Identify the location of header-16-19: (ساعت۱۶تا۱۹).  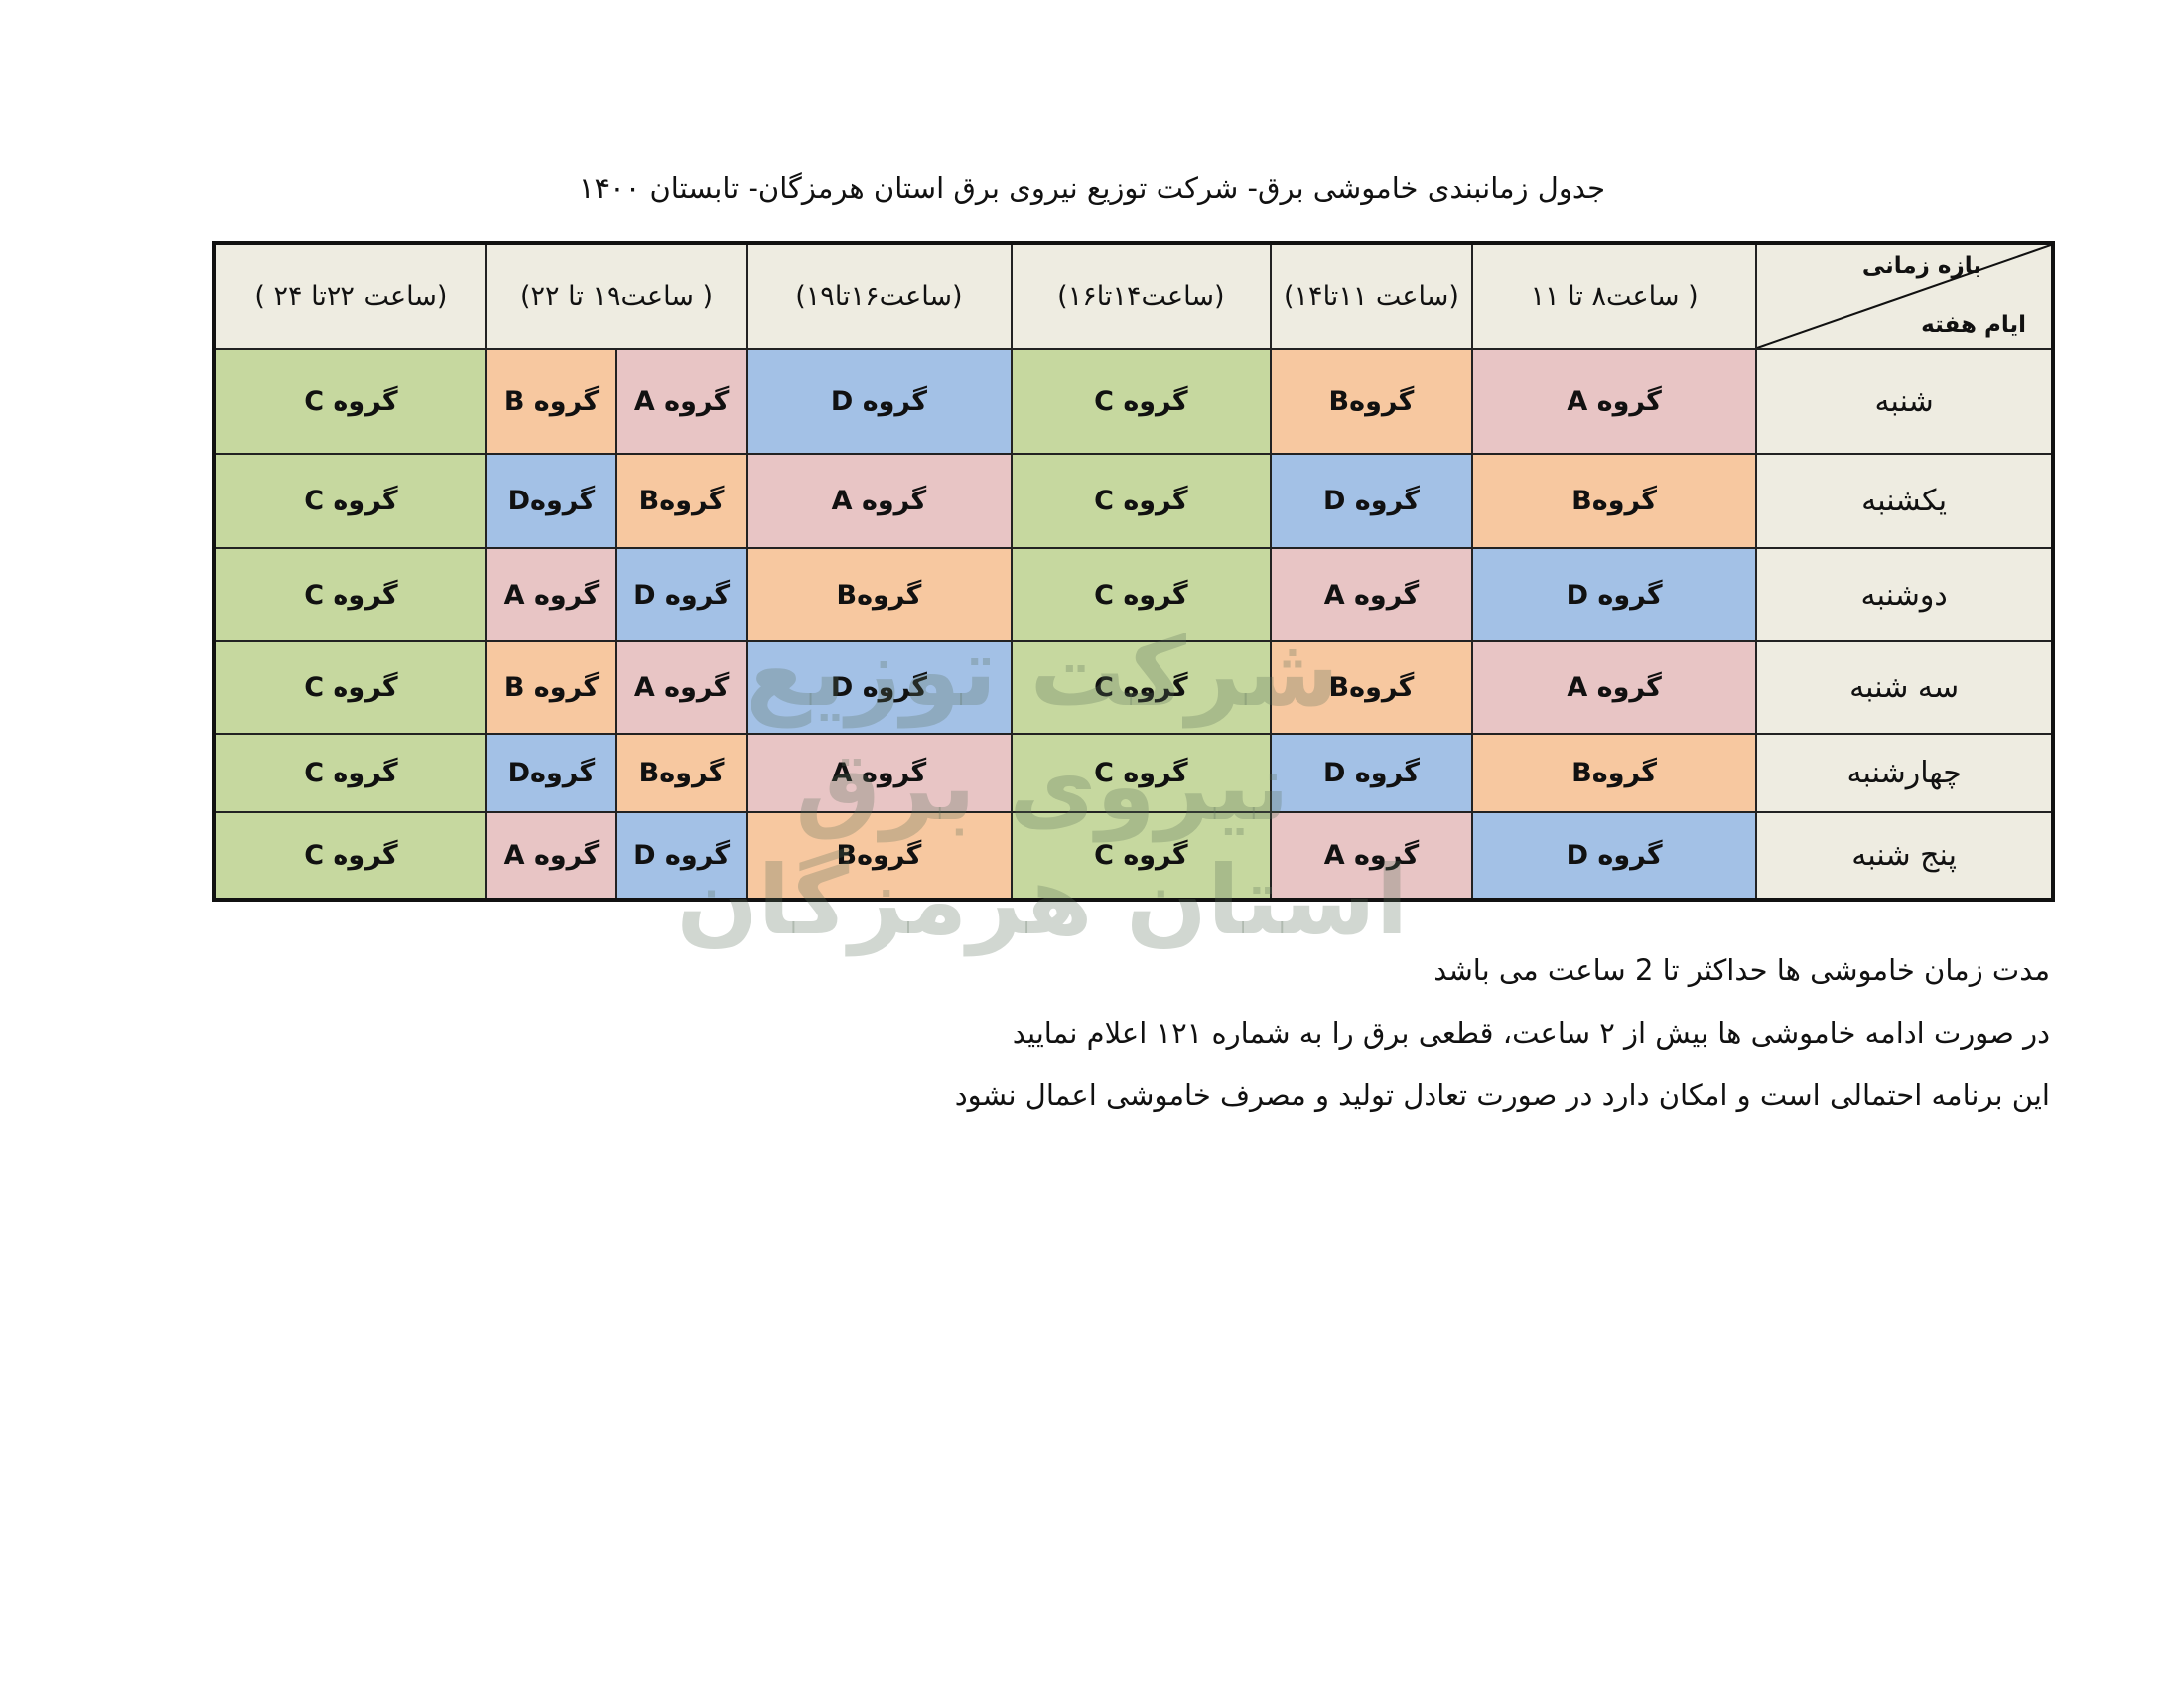
(879, 296).